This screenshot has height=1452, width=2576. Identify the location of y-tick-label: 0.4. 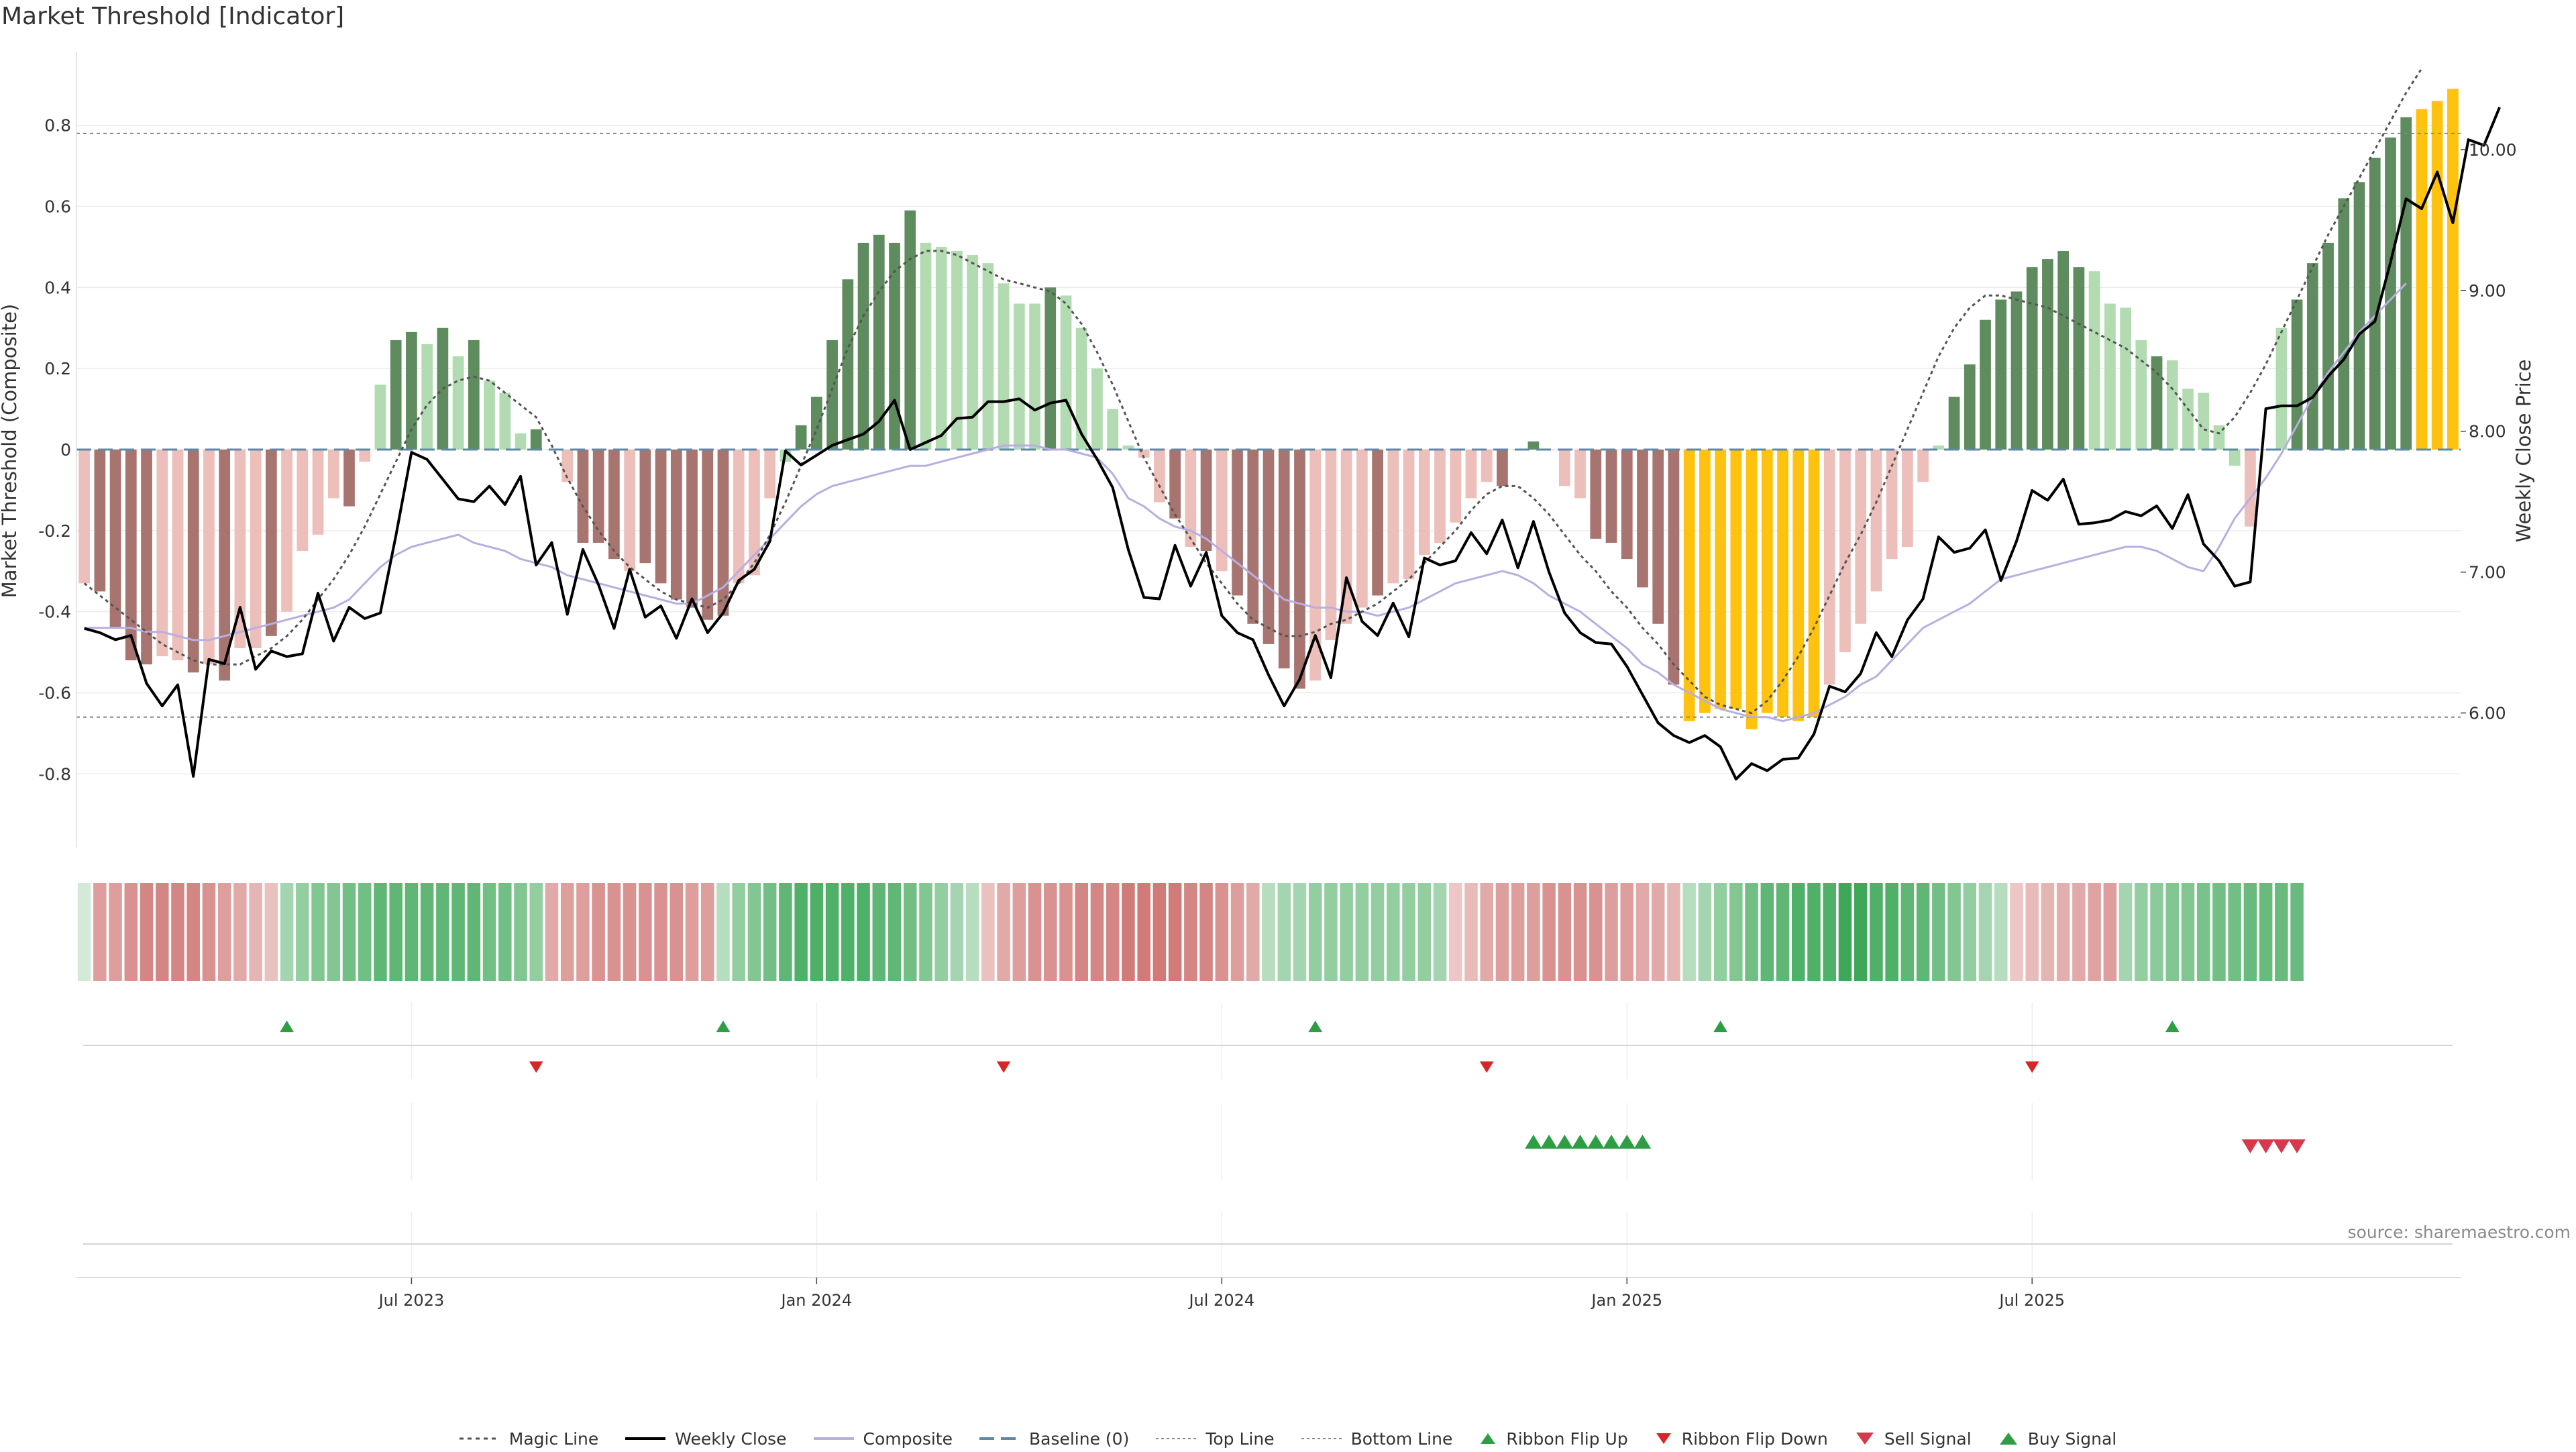
(57, 288).